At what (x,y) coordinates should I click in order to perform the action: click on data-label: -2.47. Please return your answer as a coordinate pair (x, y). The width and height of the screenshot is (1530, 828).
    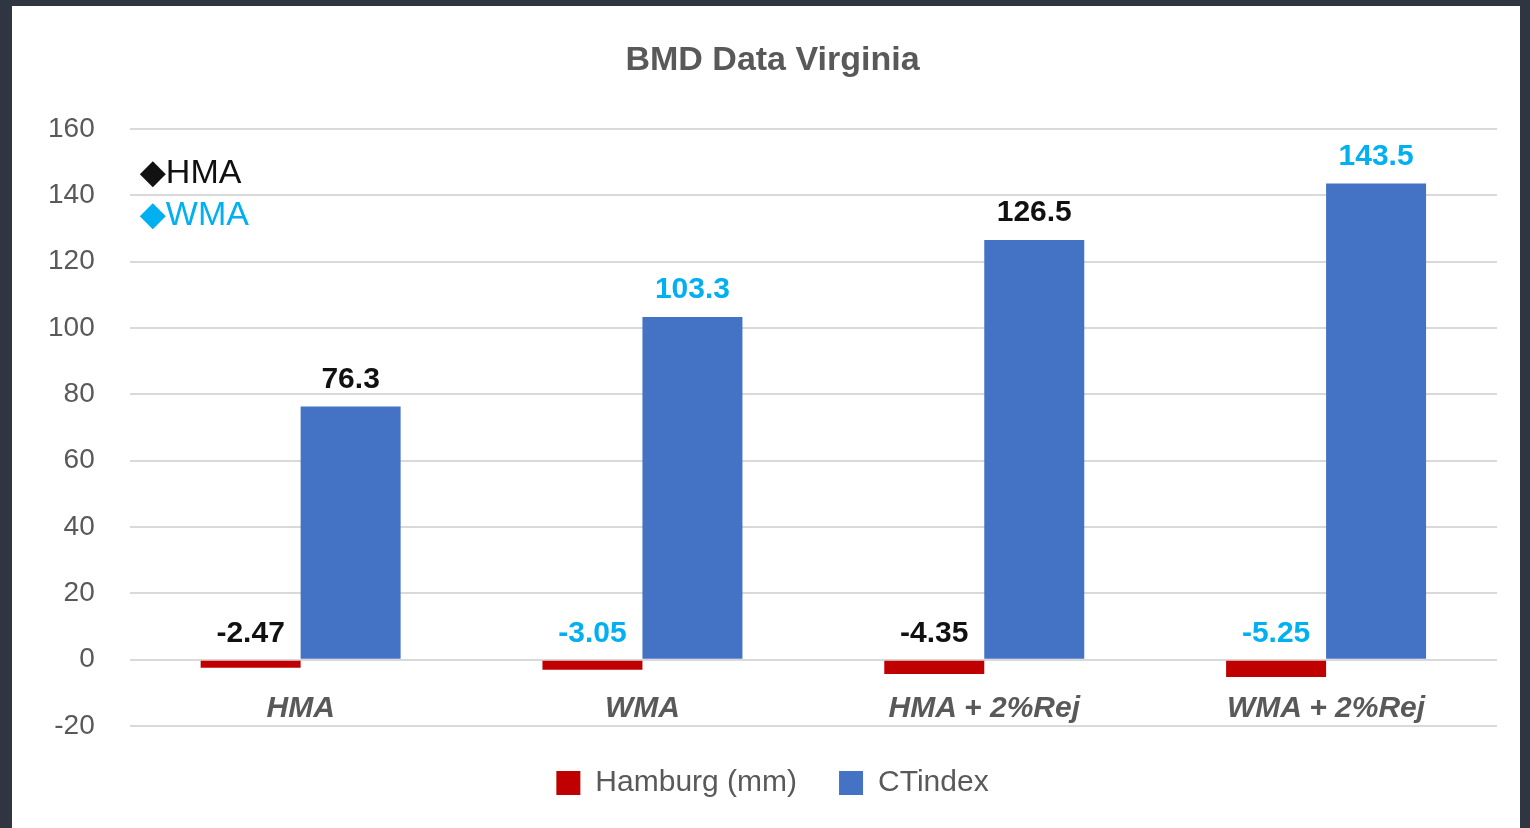
    Looking at the image, I should click on (250, 631).